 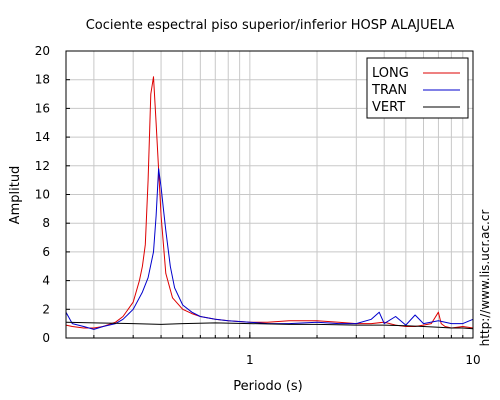 What do you see at coordinates (42, 137) in the screenshot?
I see `y-tick-label: 14` at bounding box center [42, 137].